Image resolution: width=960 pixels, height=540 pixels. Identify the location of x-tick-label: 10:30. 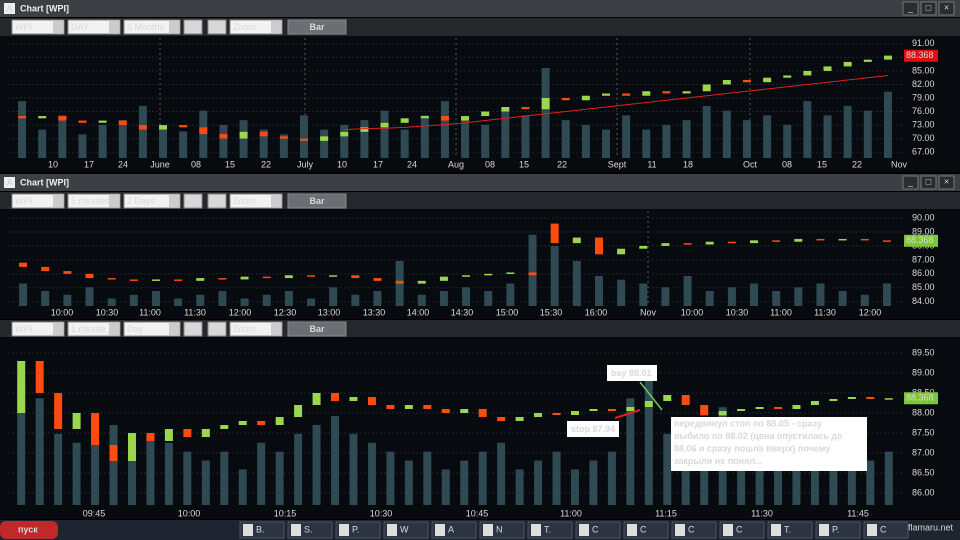
(381, 513).